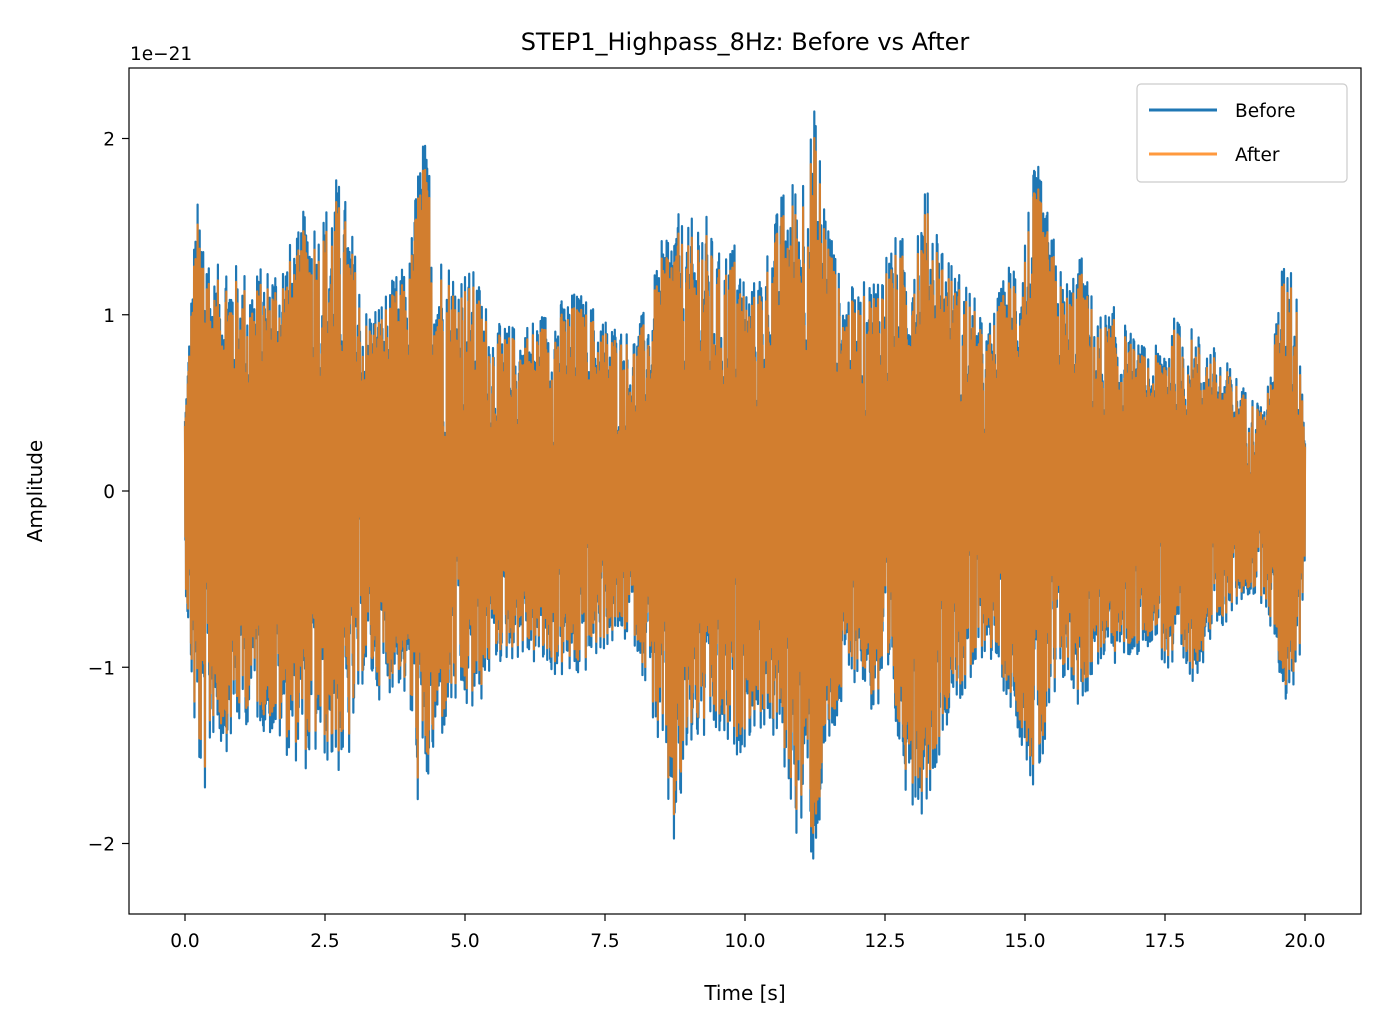 Image resolution: width=1383 pixels, height=1028 pixels. I want to click on x-tick-label: 12.5, so click(884, 941).